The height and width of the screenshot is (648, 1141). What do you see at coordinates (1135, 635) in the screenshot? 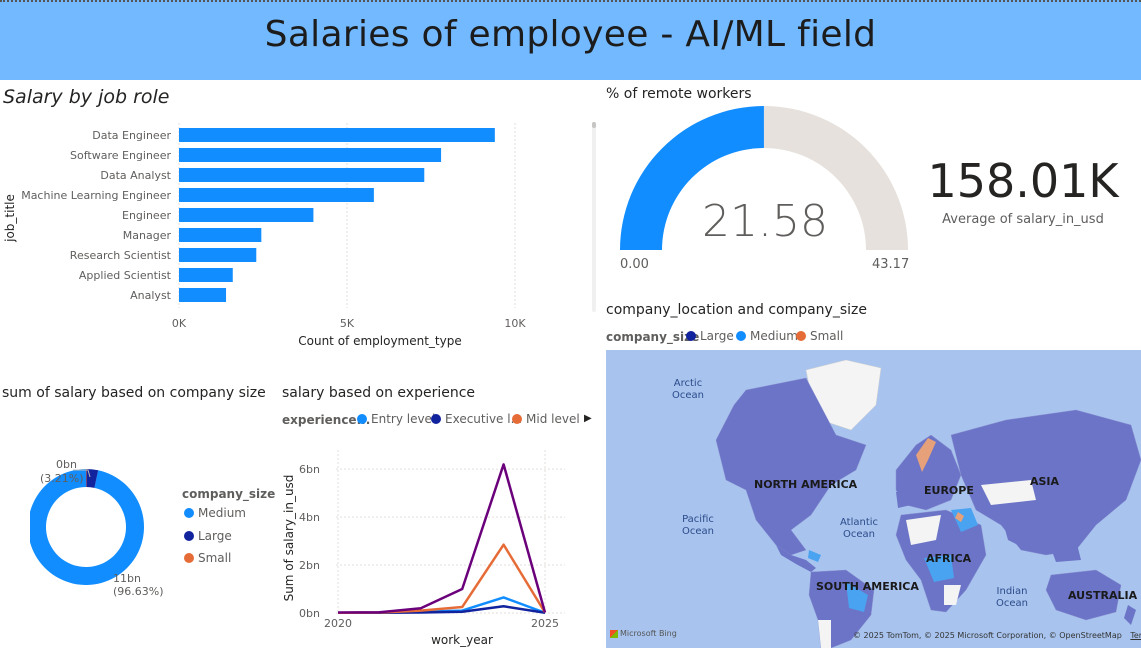
I see `map-terms-link: Terms` at bounding box center [1135, 635].